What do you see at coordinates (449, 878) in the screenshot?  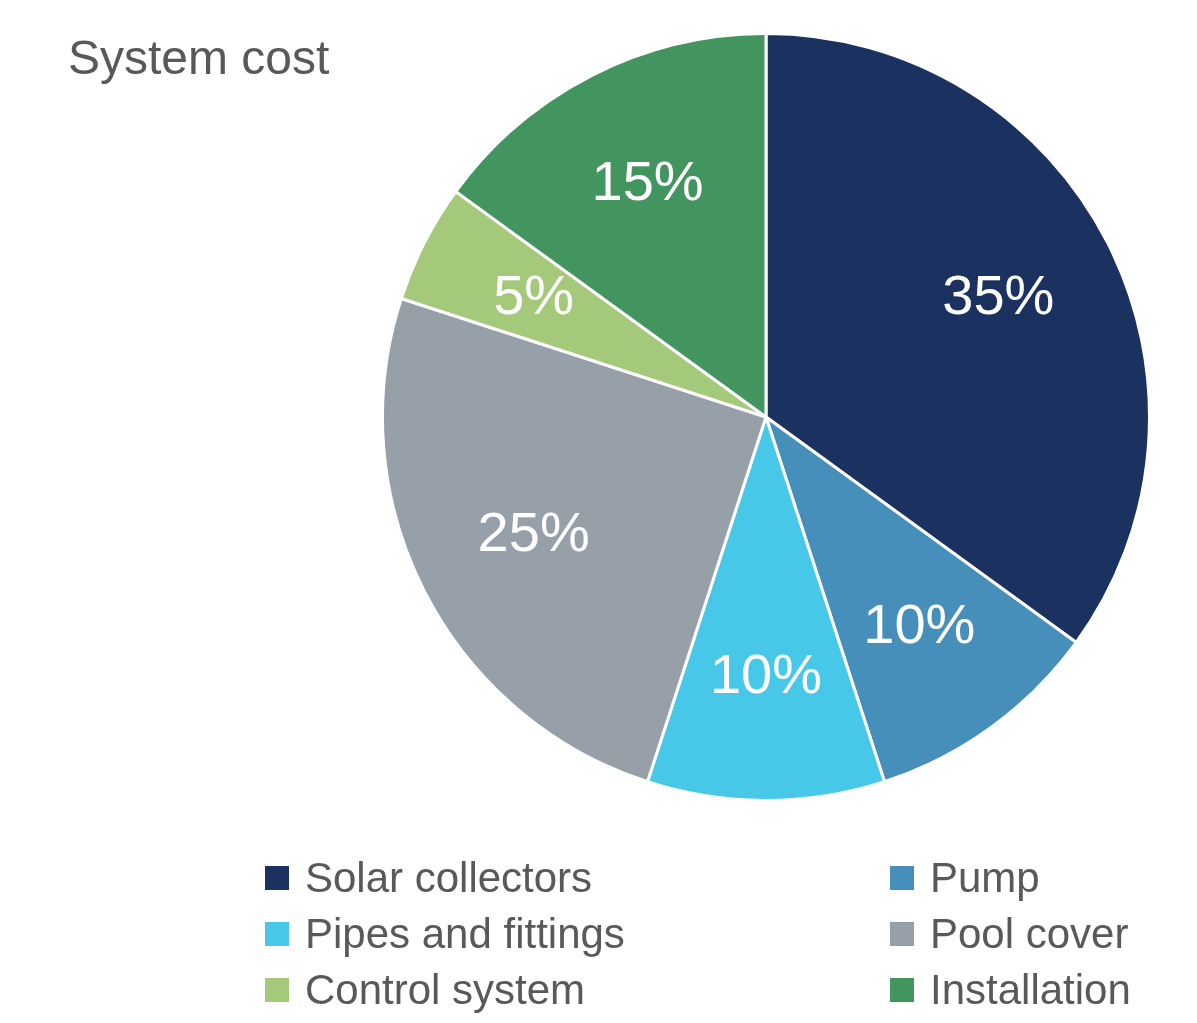 I see `legend-label: Solar collectors` at bounding box center [449, 878].